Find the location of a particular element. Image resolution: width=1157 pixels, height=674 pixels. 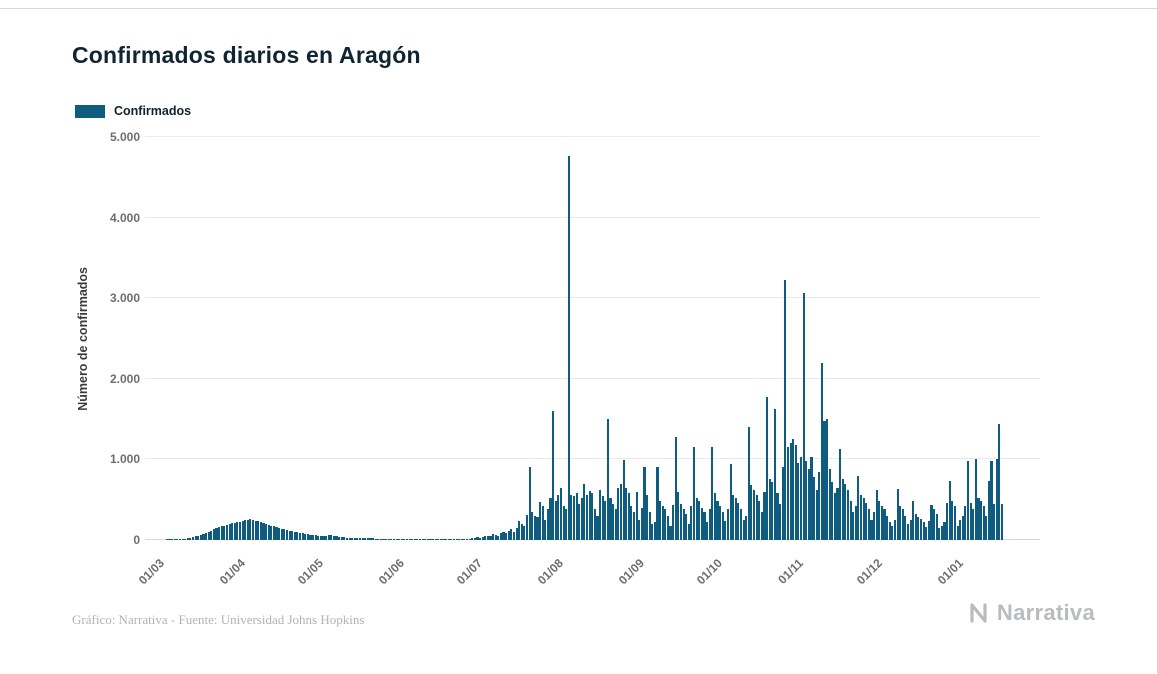

x-tick-label: 01/03 is located at coordinates (151, 572).